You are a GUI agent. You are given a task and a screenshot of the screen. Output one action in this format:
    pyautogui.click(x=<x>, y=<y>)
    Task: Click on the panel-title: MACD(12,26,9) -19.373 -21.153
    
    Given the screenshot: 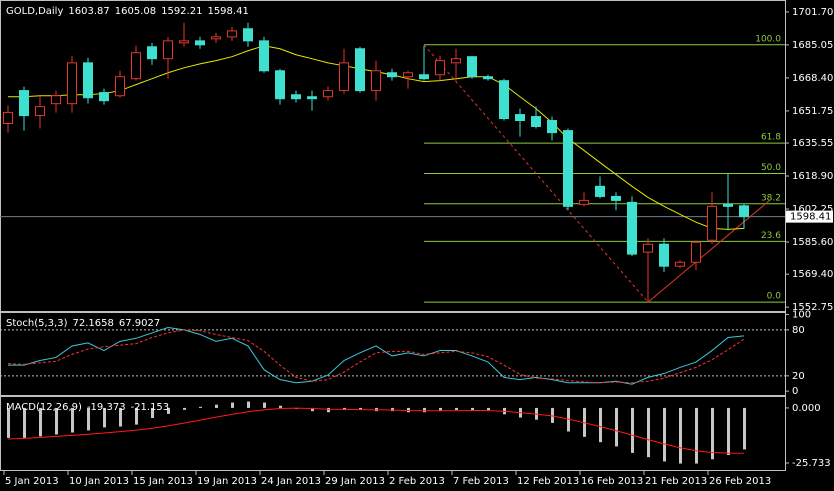 What is the action you would take?
    pyautogui.click(x=87, y=407)
    